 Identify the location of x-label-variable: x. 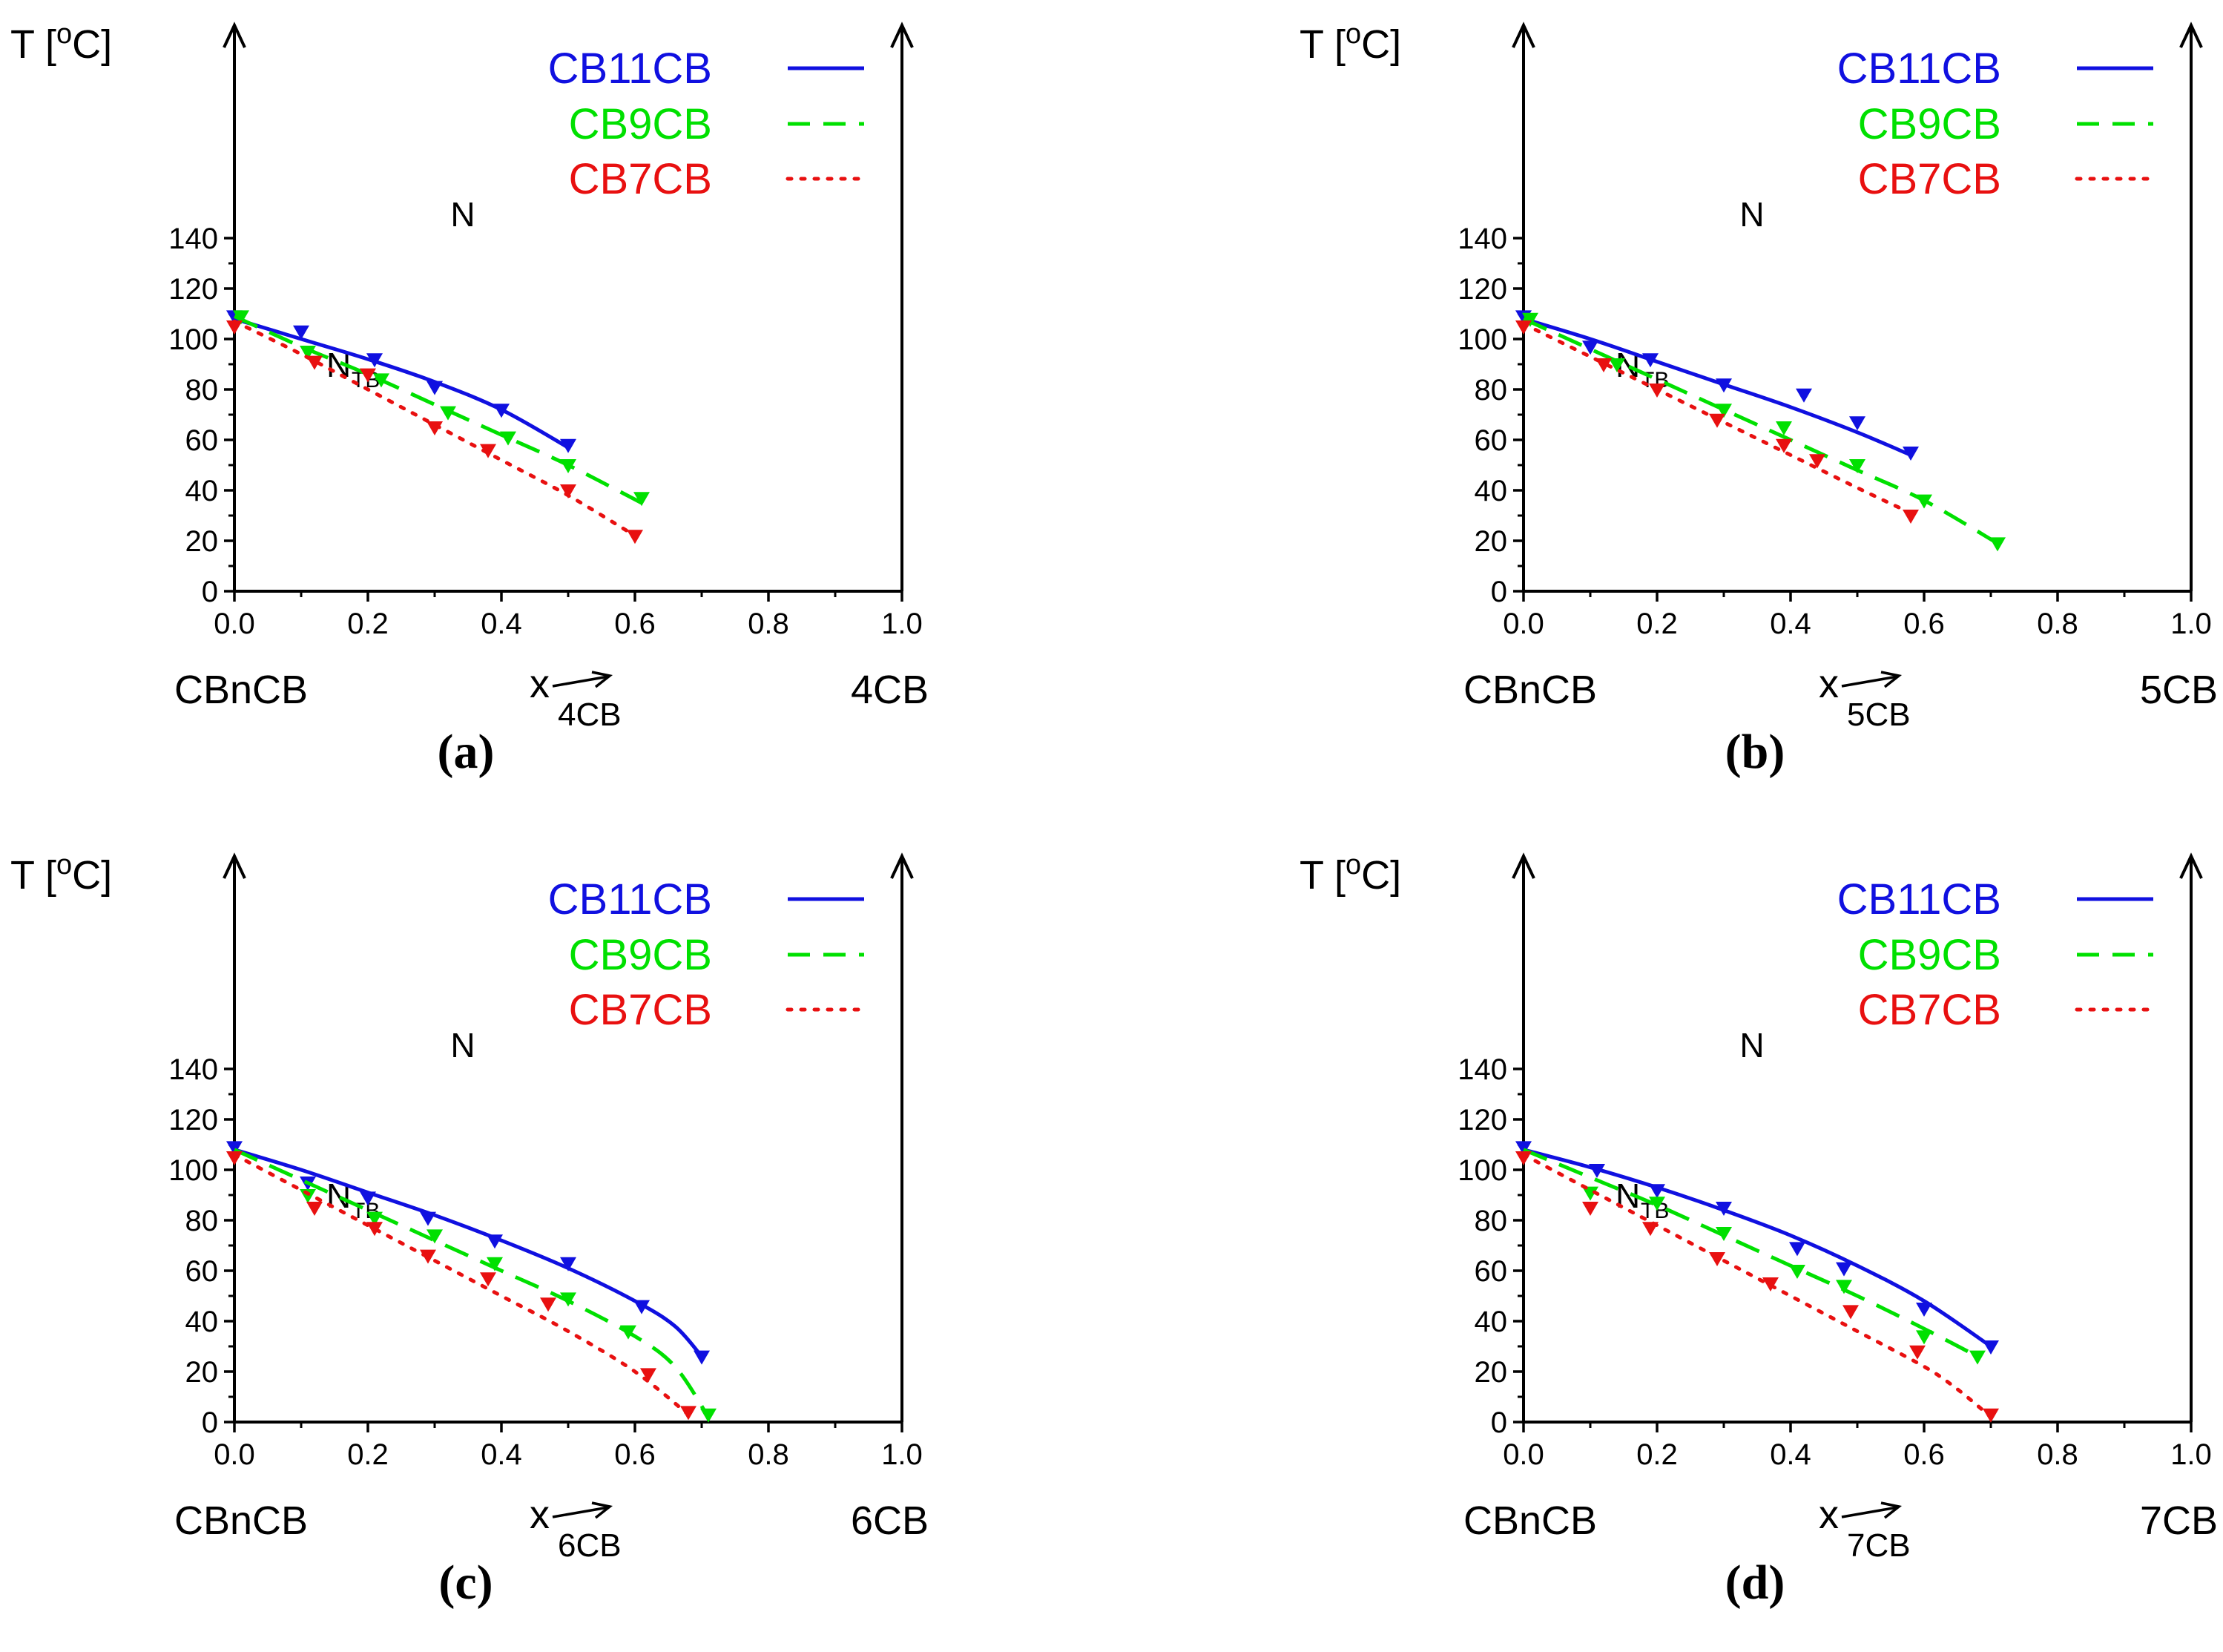
(1829, 684).